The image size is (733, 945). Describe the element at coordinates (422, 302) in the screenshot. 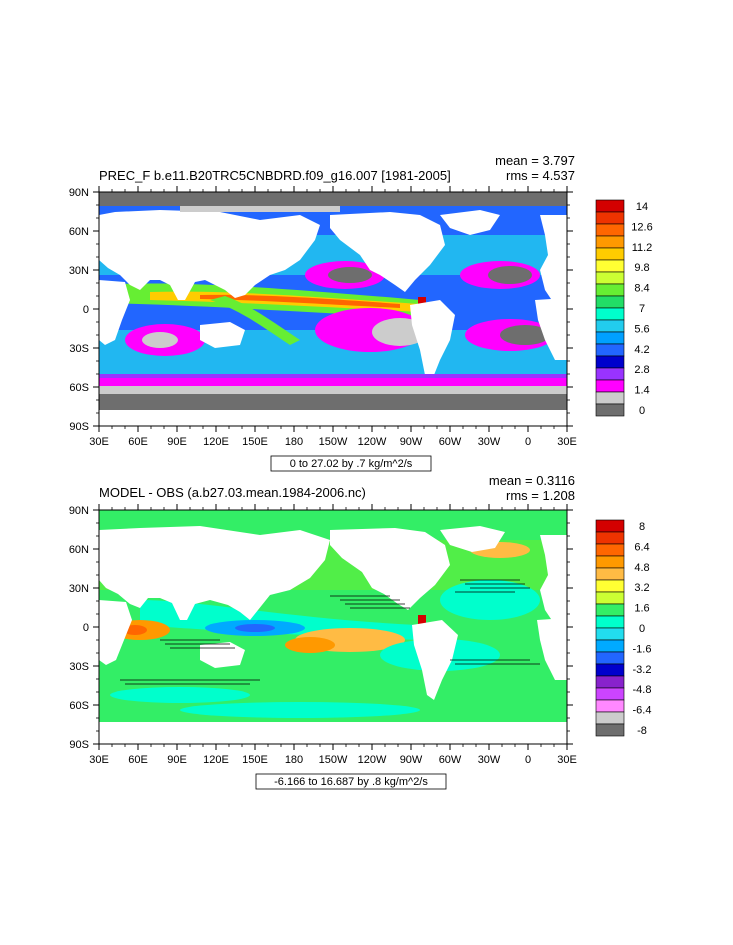

I see `itcz-max` at that location.